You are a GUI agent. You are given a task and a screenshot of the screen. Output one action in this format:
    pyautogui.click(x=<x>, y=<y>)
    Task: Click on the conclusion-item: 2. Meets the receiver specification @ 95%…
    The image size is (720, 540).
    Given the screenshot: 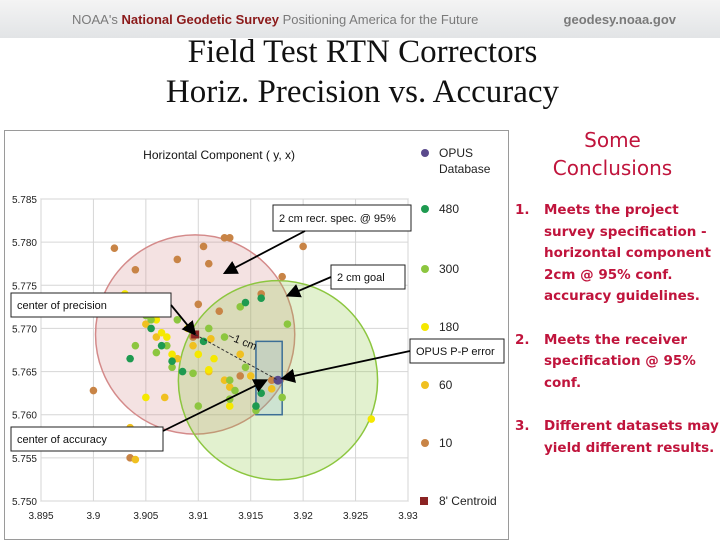 What is the action you would take?
    pyautogui.click(x=617, y=362)
    